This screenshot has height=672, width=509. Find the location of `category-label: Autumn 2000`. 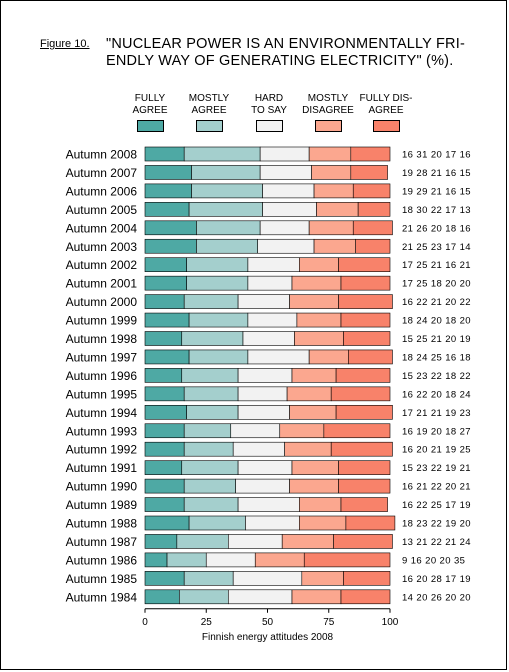

category-label: Autumn 2000 is located at coordinates (102, 302).